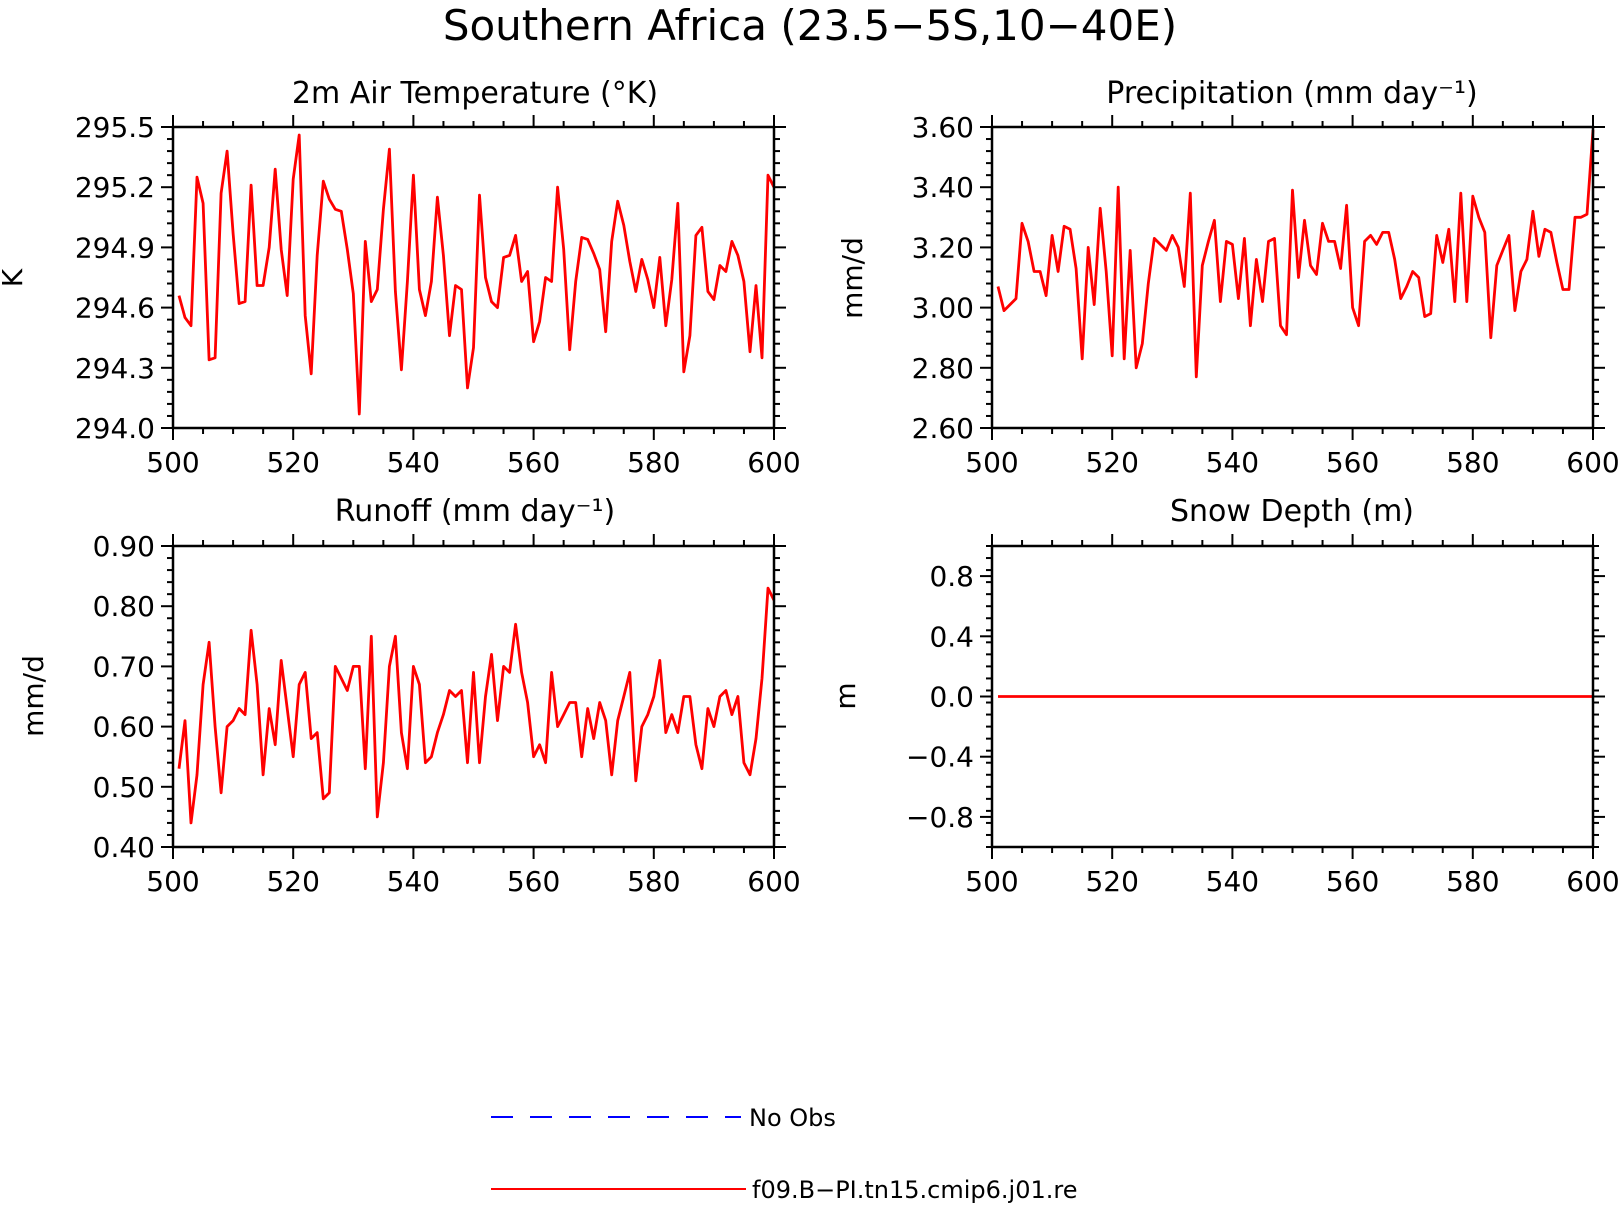 The width and height of the screenshot is (1621, 1205). I want to click on y-tick-label: 294.3, so click(115, 368).